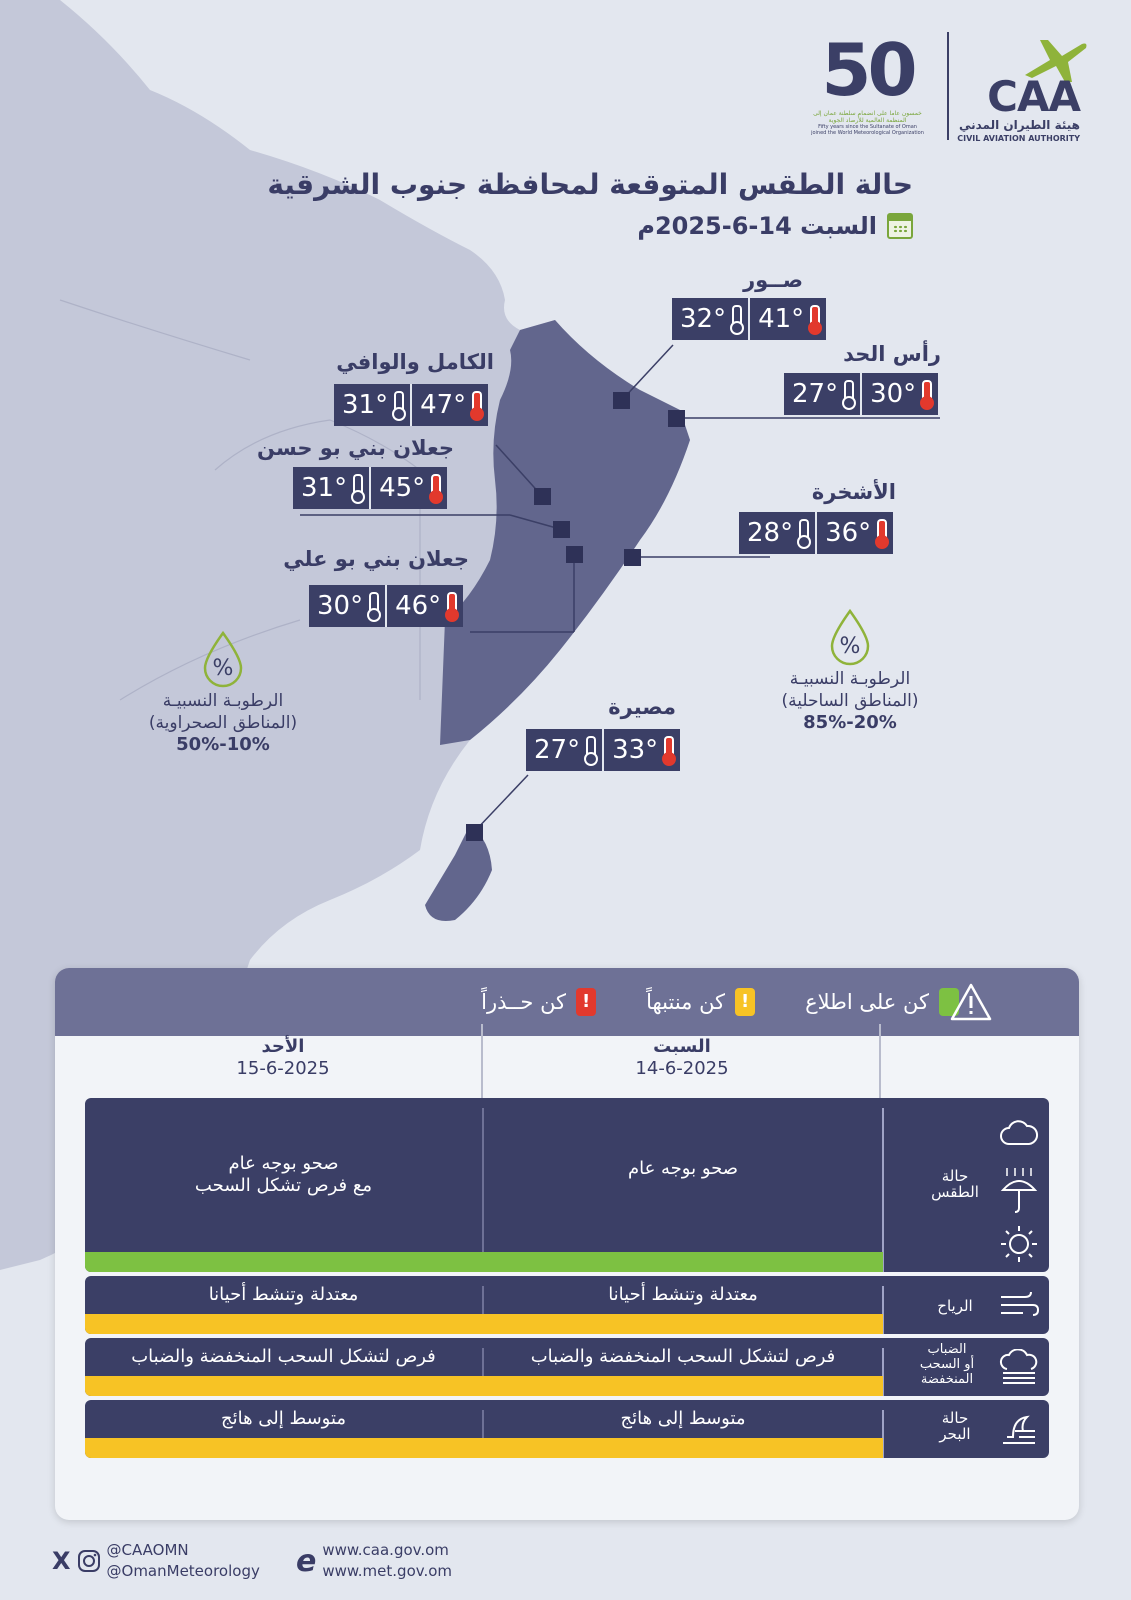 The height and width of the screenshot is (1600, 1131). I want to click on weather-row-label: حالة الطقس, so click(955, 1184).